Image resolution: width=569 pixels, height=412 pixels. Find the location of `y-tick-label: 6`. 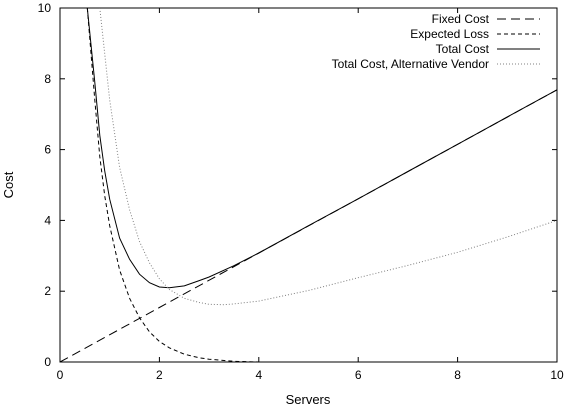

y-tick-label: 6 is located at coordinates (47, 150).